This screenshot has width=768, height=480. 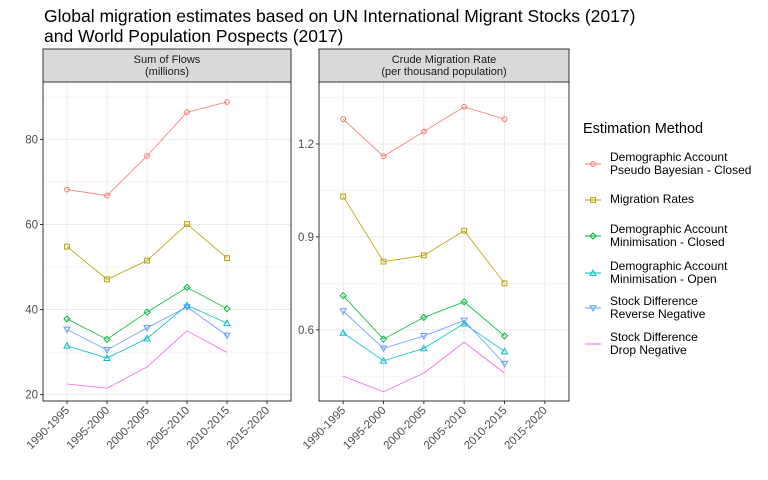 I want to click on y-tick-label: 20, so click(x=31, y=396).